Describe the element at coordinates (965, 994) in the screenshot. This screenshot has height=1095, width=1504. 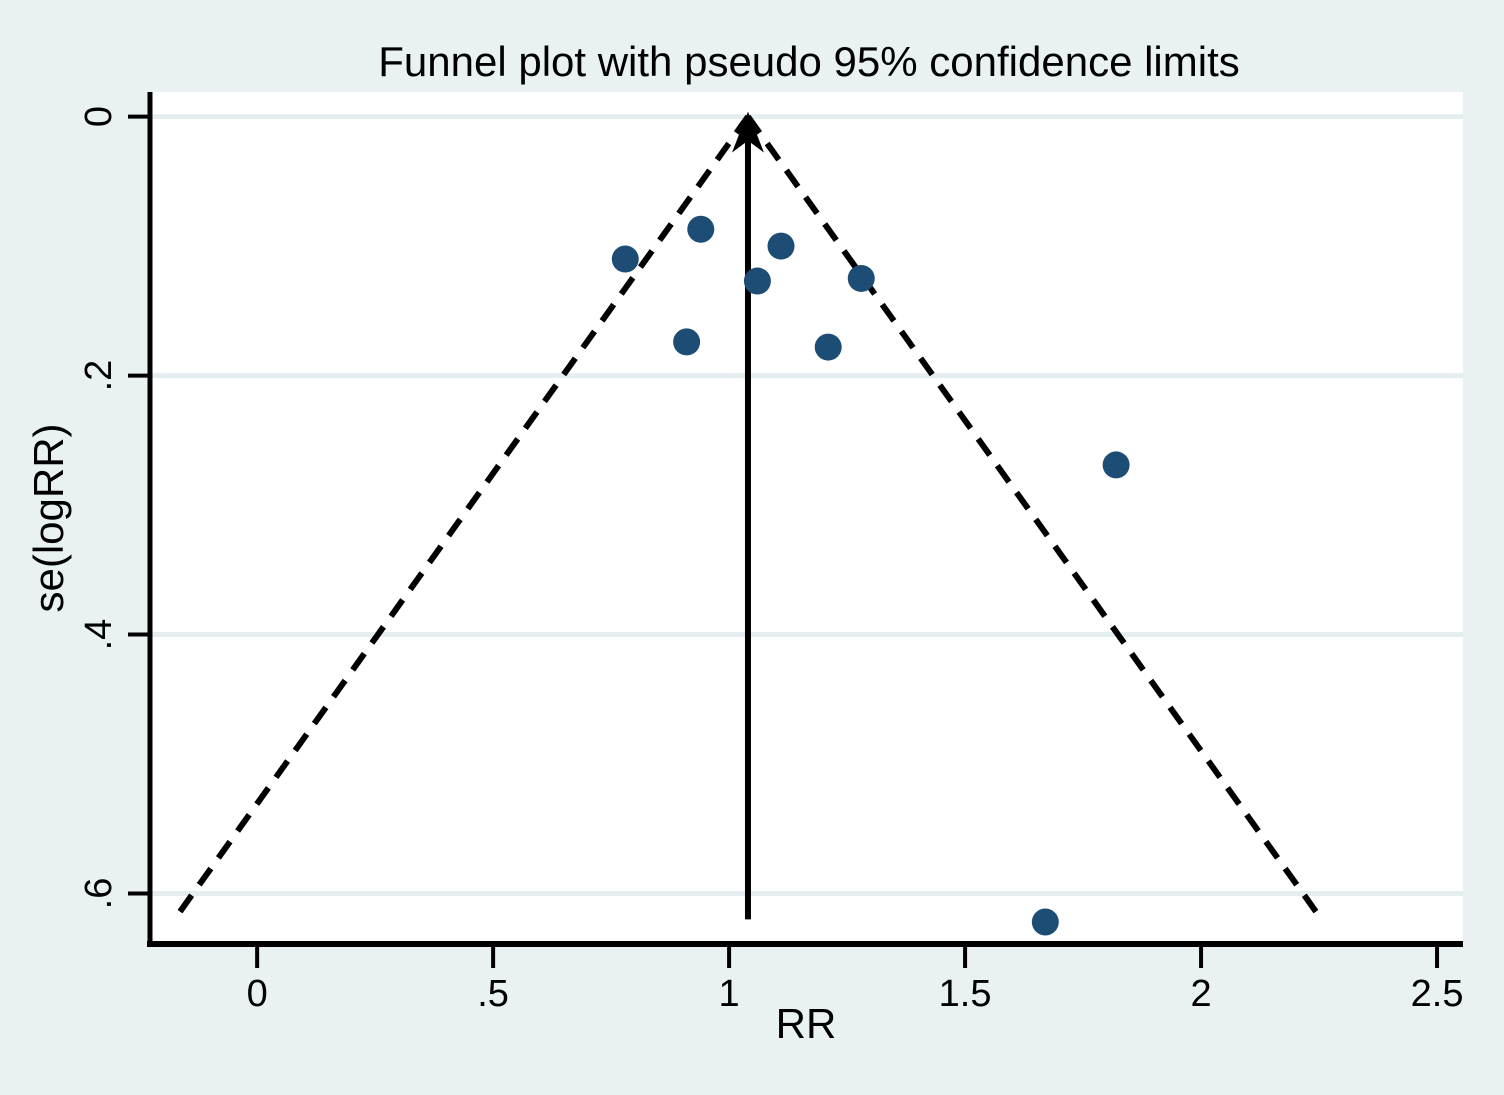
I see `x-tick-label: 1.5` at that location.